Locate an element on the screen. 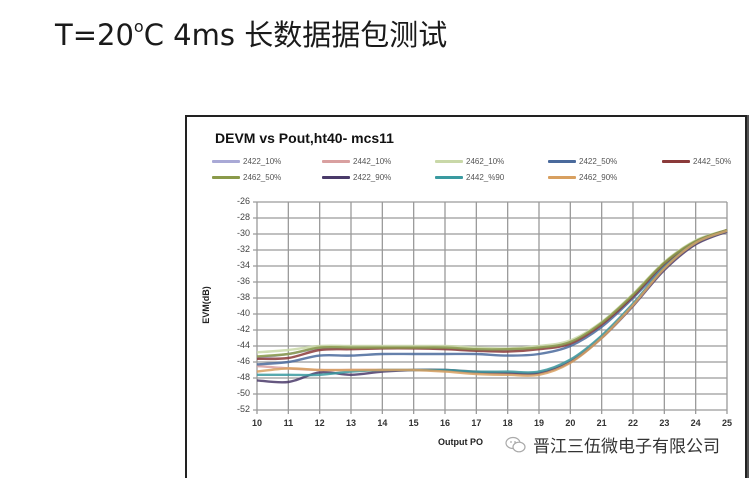  x-tick-label: 11 is located at coordinates (288, 423).